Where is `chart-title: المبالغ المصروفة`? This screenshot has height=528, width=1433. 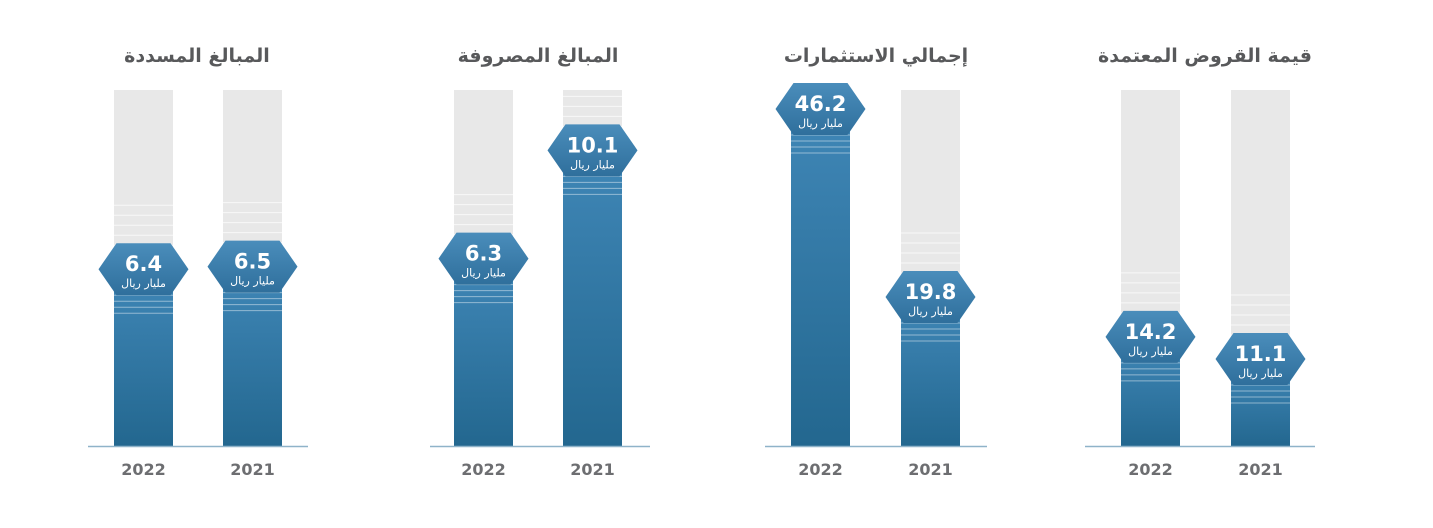 chart-title: المبالغ المصروفة is located at coordinates (538, 56).